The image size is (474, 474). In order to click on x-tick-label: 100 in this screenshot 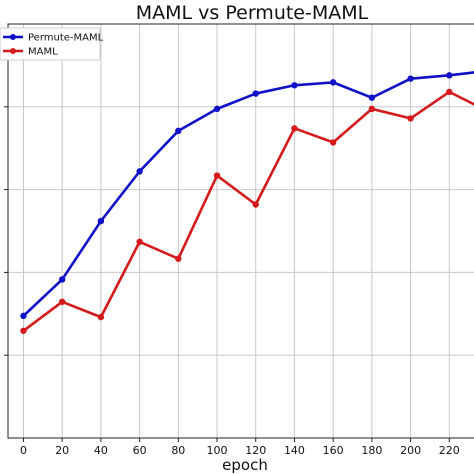, I will do `click(217, 450)`.